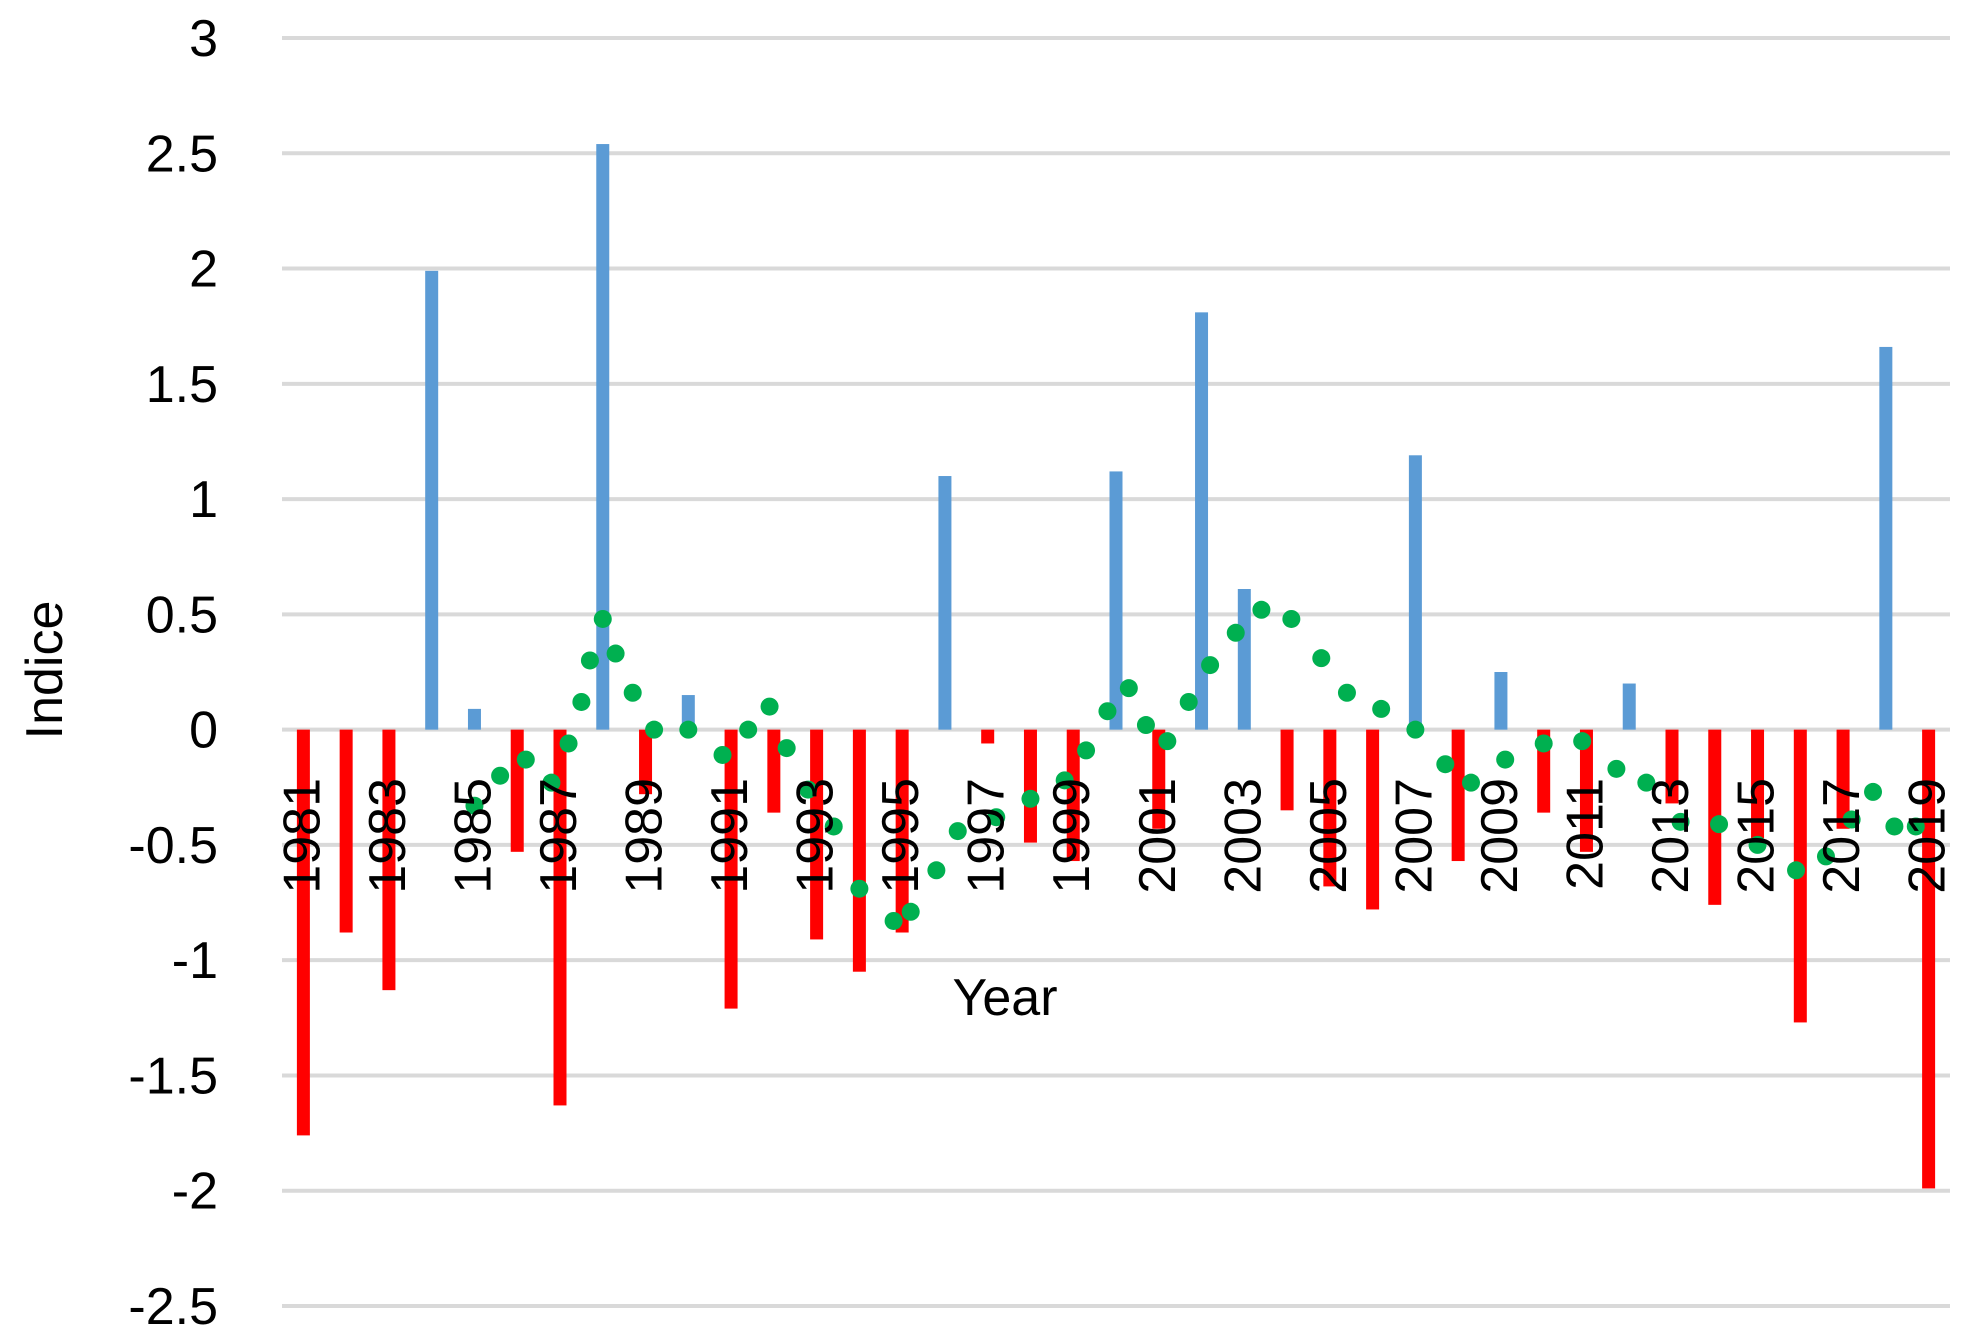  I want to click on x-tick-label: 2017, so click(1842, 836).